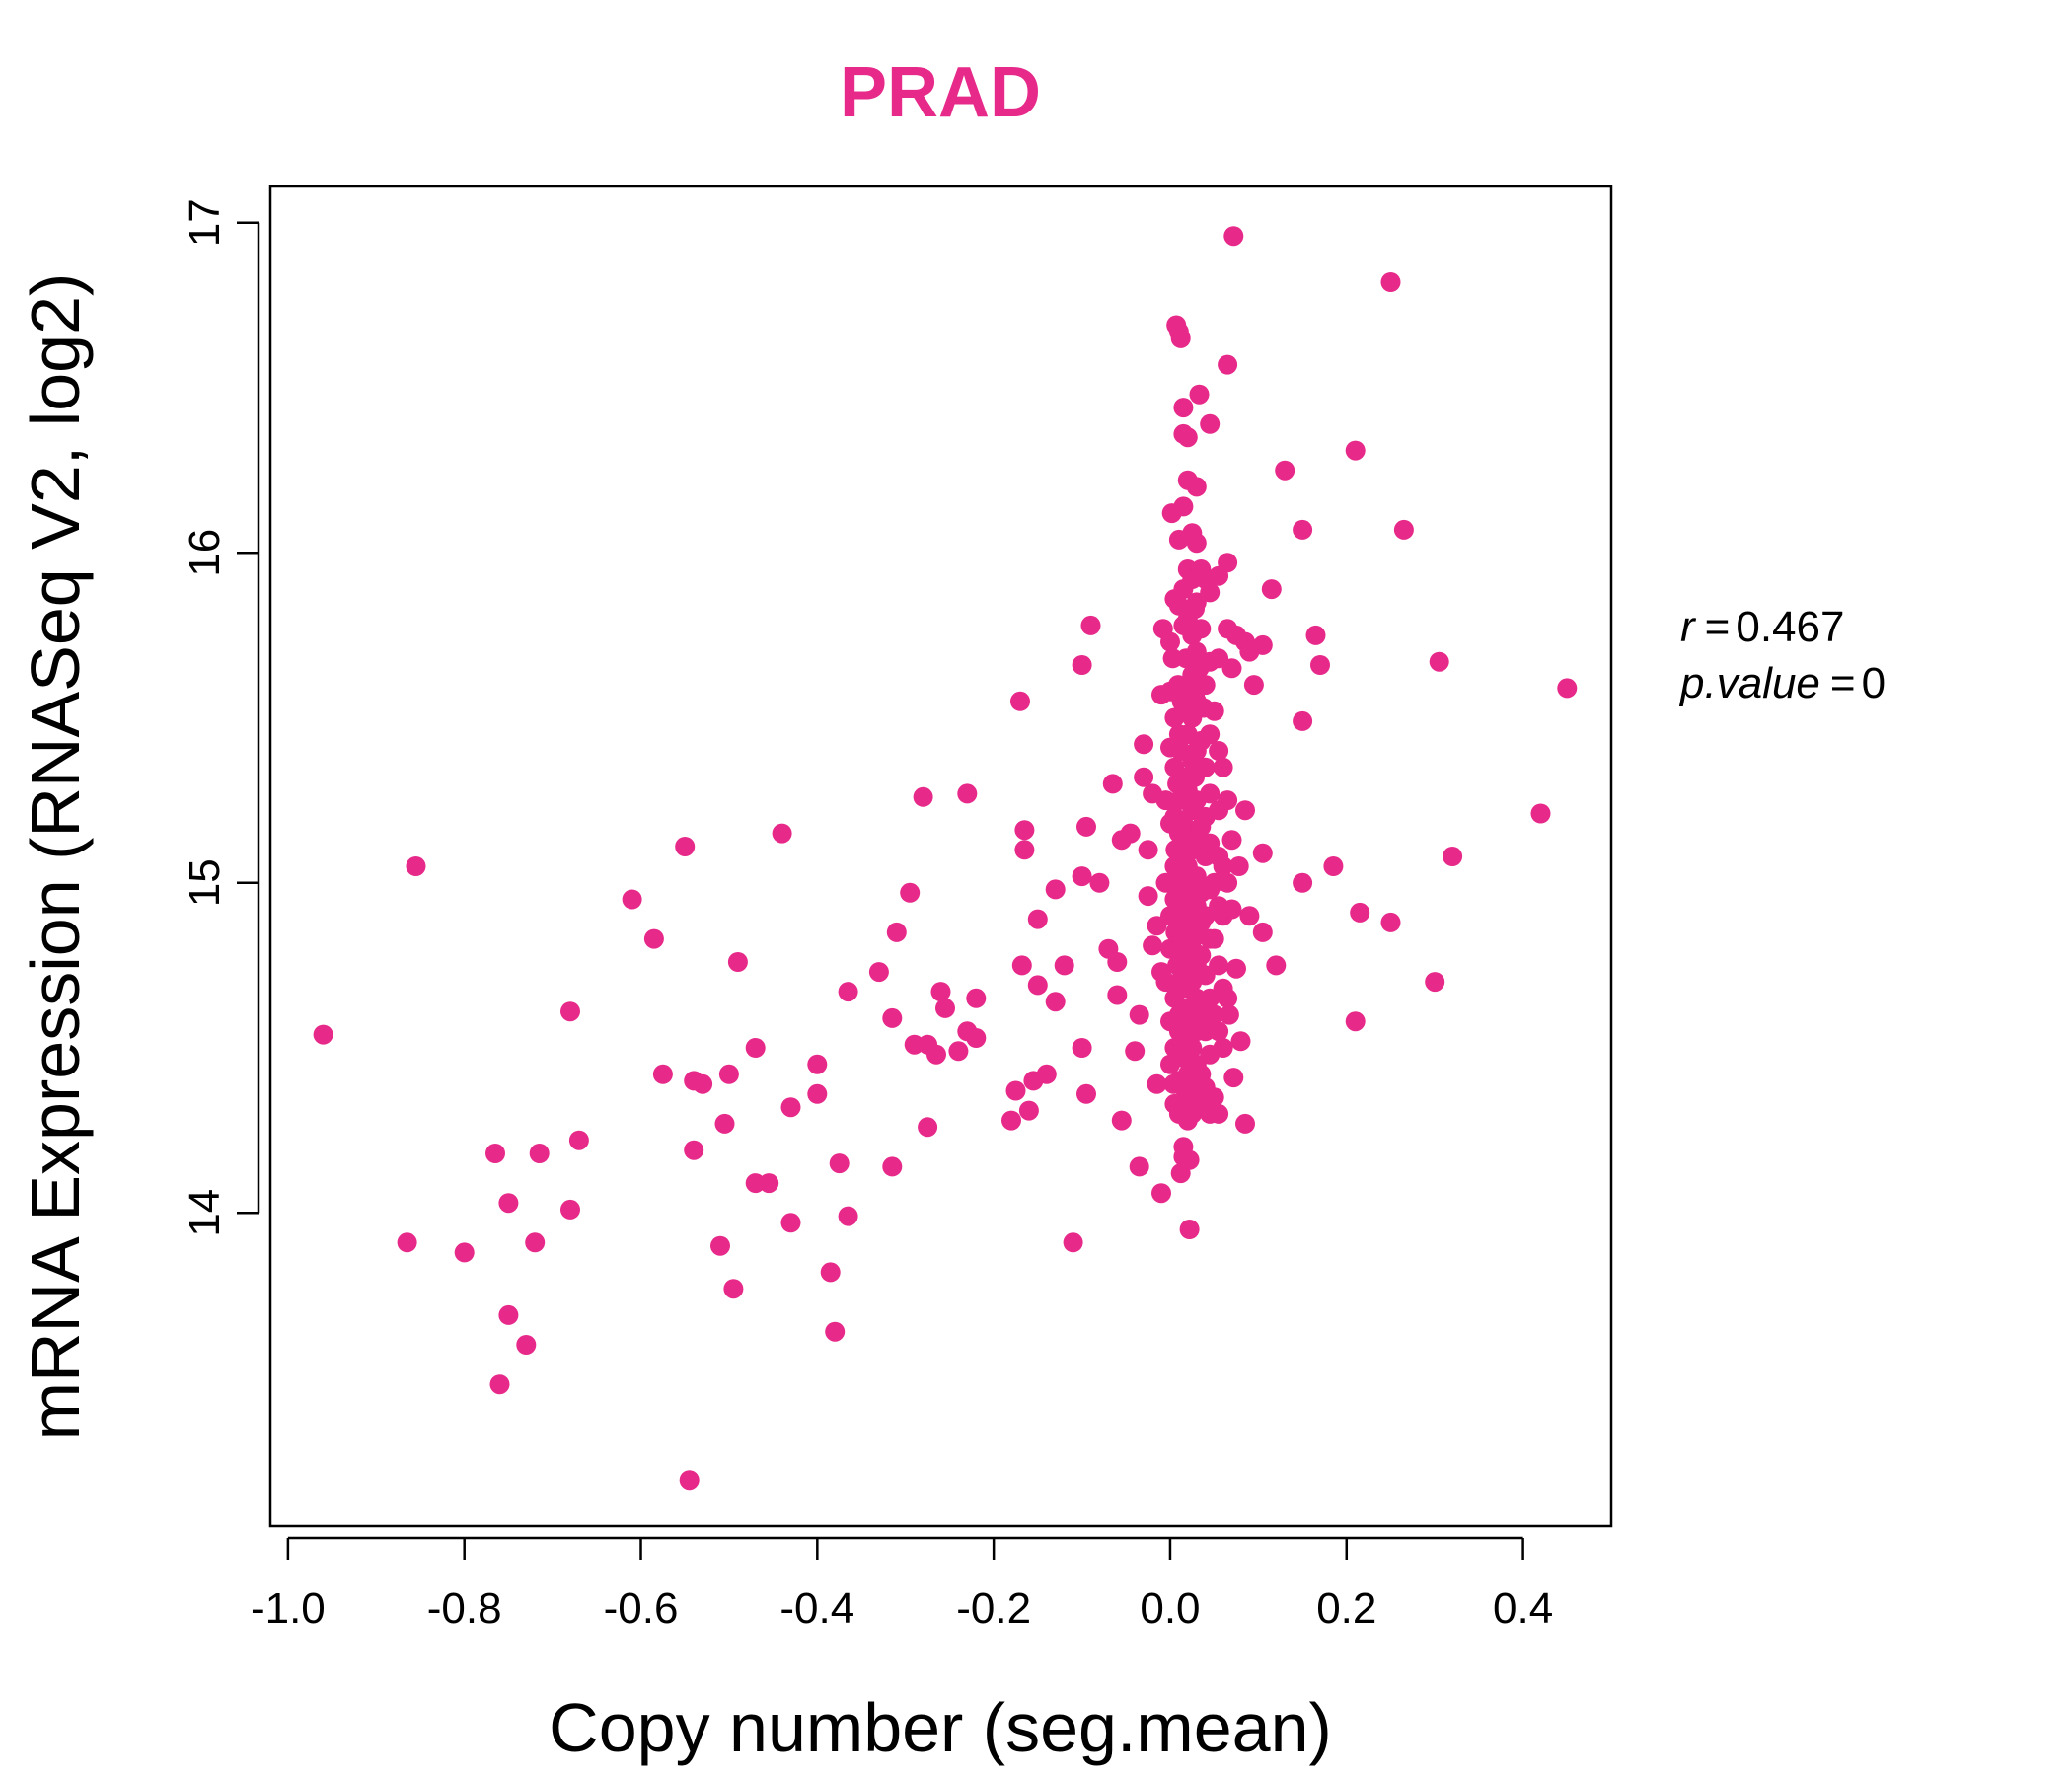 Image resolution: width=2072 pixels, height=1776 pixels. I want to click on y-axis-title: mRNA Expression (RNASeq V2, log2), so click(56, 857).